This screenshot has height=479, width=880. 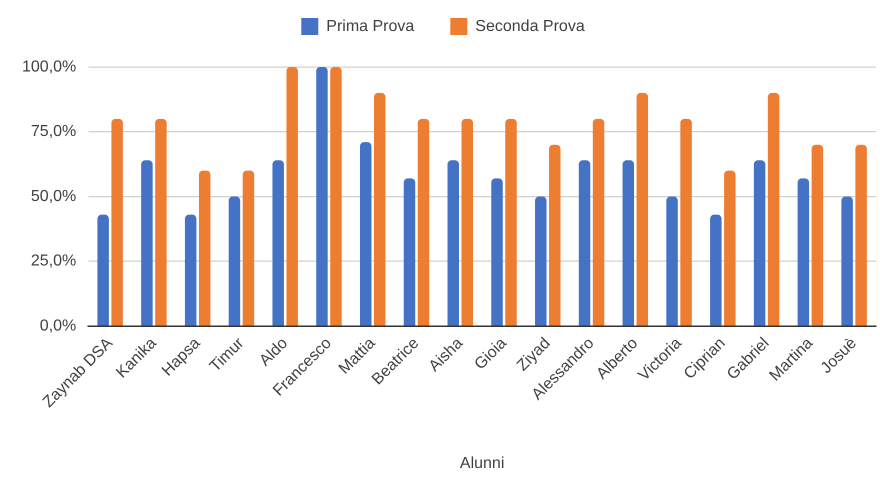 What do you see at coordinates (53, 131) in the screenshot?
I see `y-tick-label: 75,0%` at bounding box center [53, 131].